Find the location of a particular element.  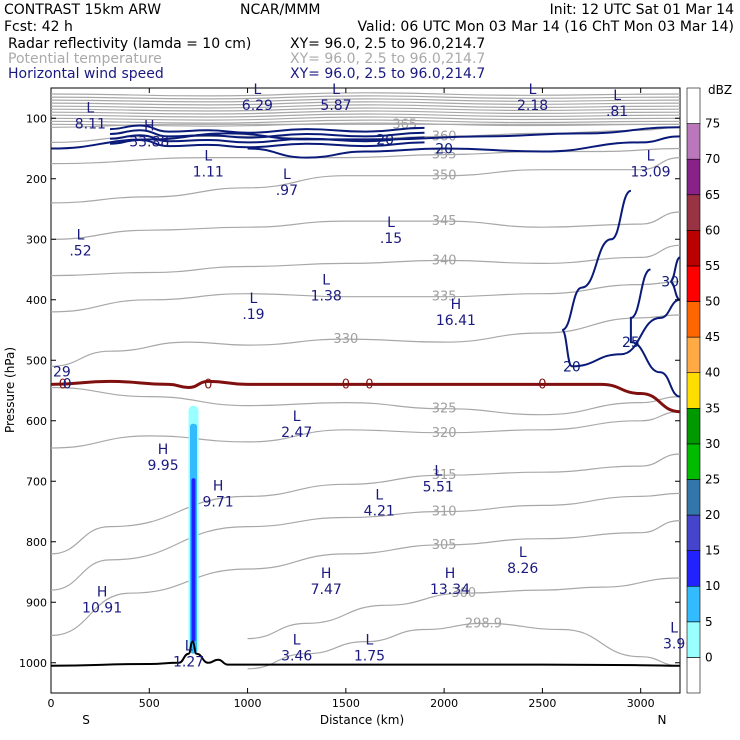

y-tick-label: 500 is located at coordinates (36, 360).